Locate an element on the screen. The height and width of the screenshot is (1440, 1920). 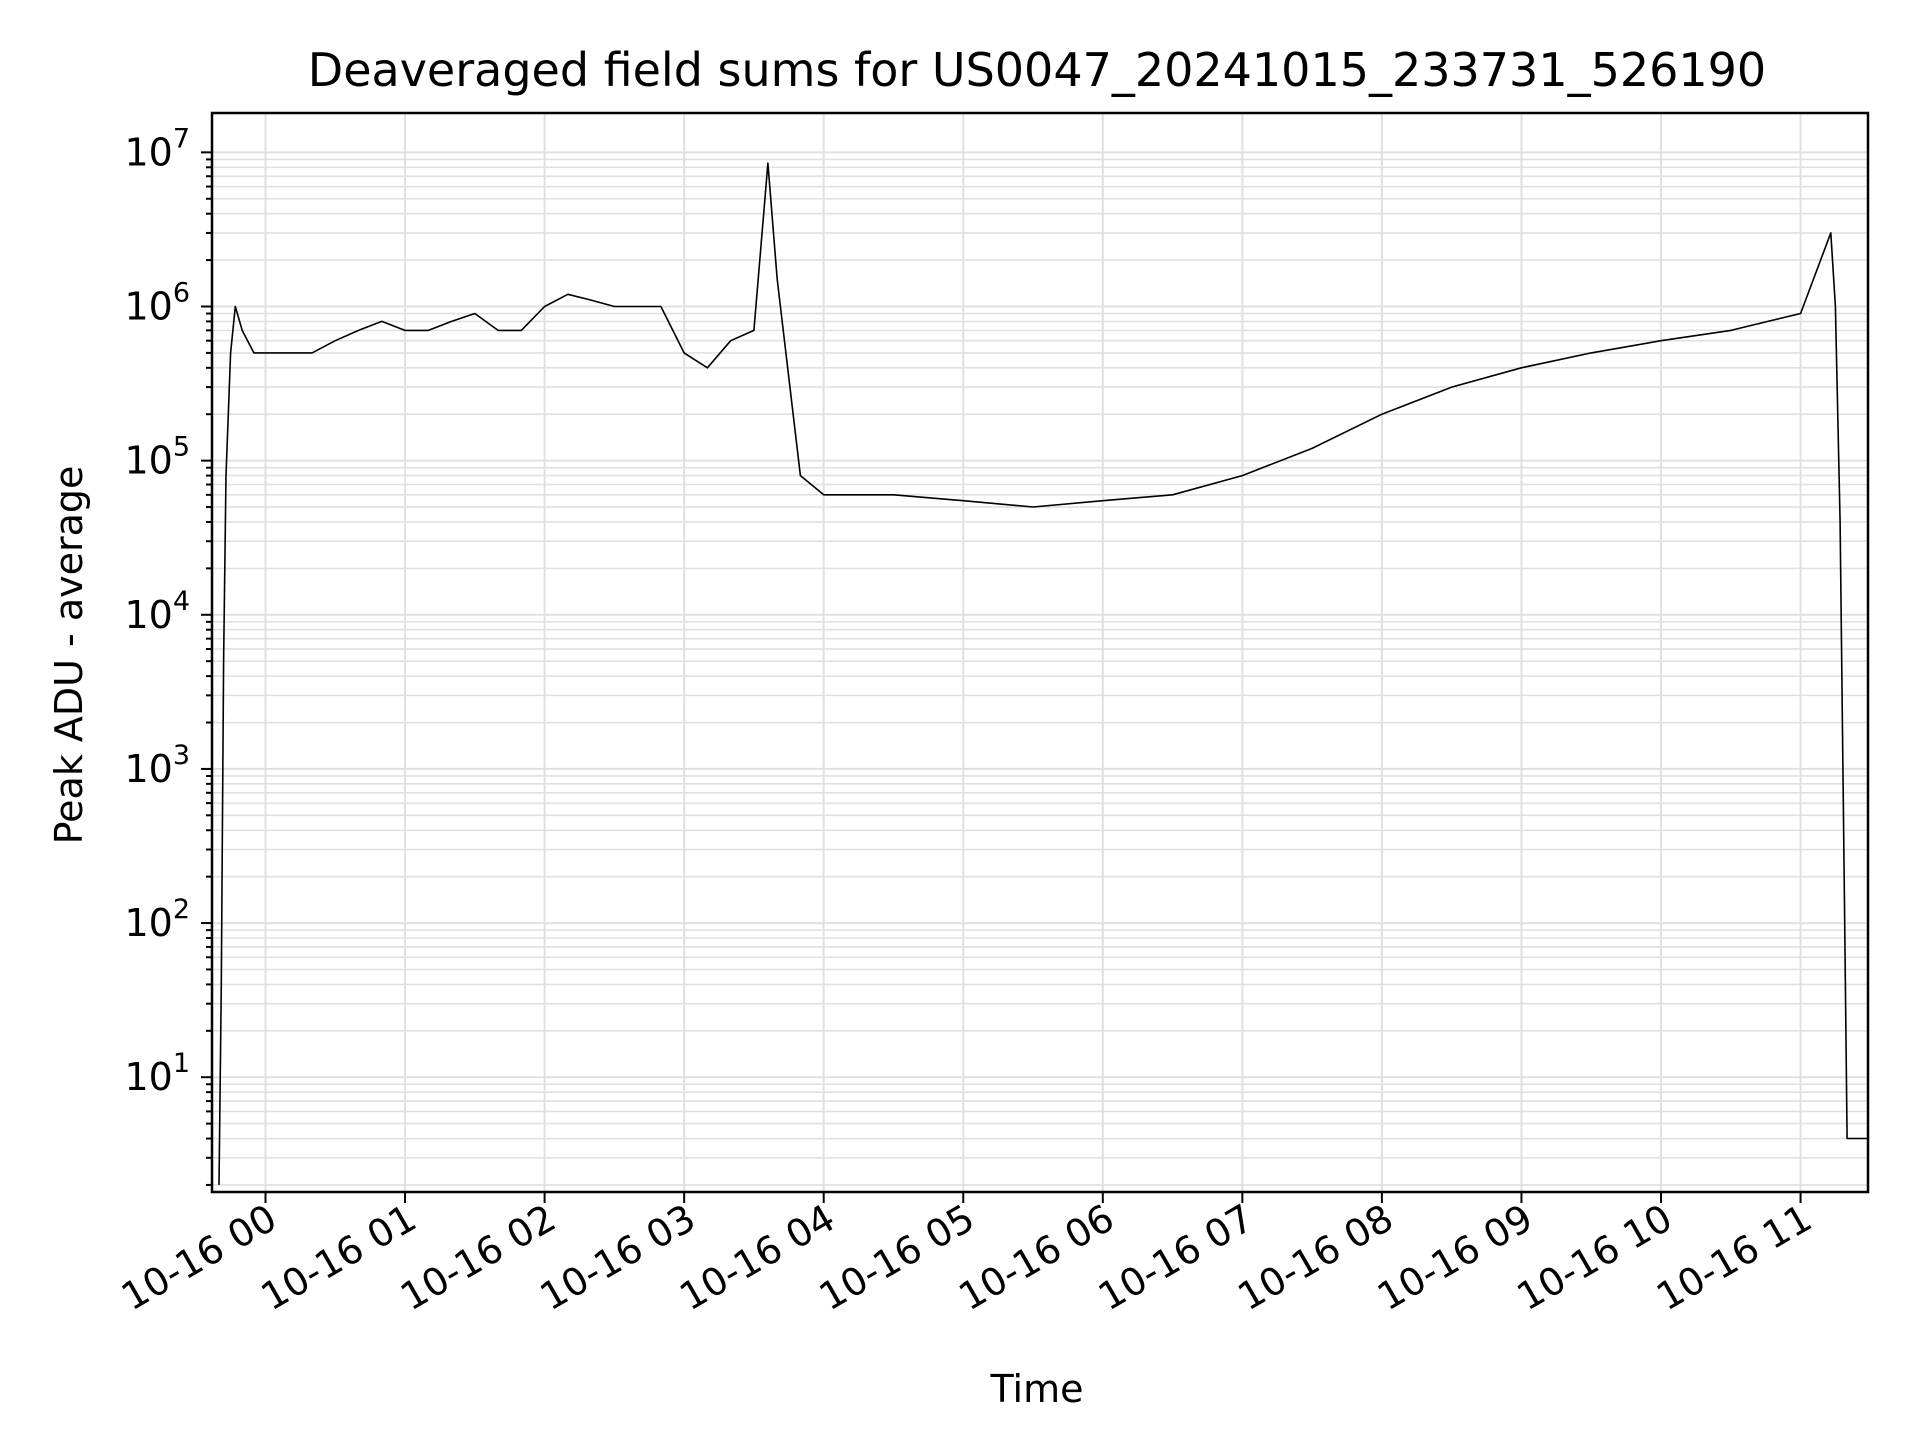
x-tick-label: 10-16 09 is located at coordinates (1455, 1258).